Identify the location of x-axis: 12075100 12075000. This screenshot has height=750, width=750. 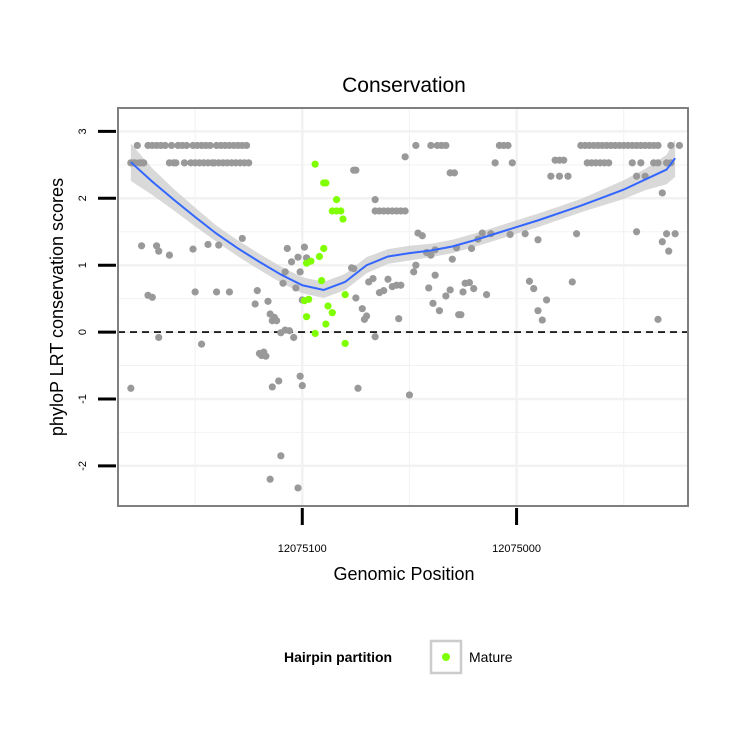
(409, 531).